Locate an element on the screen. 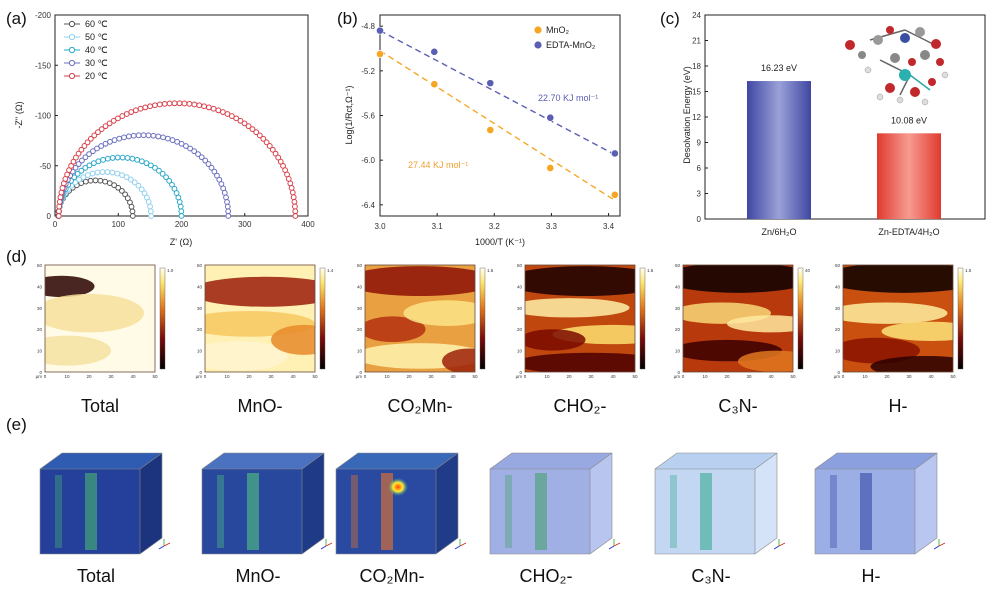 Image resolution: width=992 pixels, height=592 pixels. zn-edta-molecule-illustration is located at coordinates (897, 66).